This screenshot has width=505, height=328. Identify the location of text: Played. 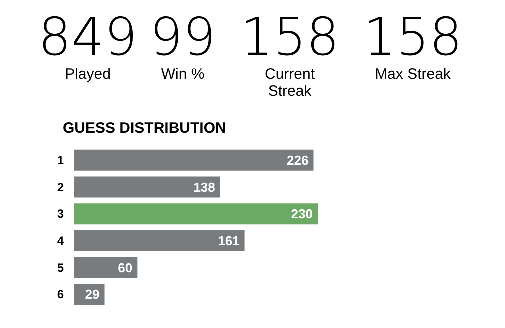
(88, 74).